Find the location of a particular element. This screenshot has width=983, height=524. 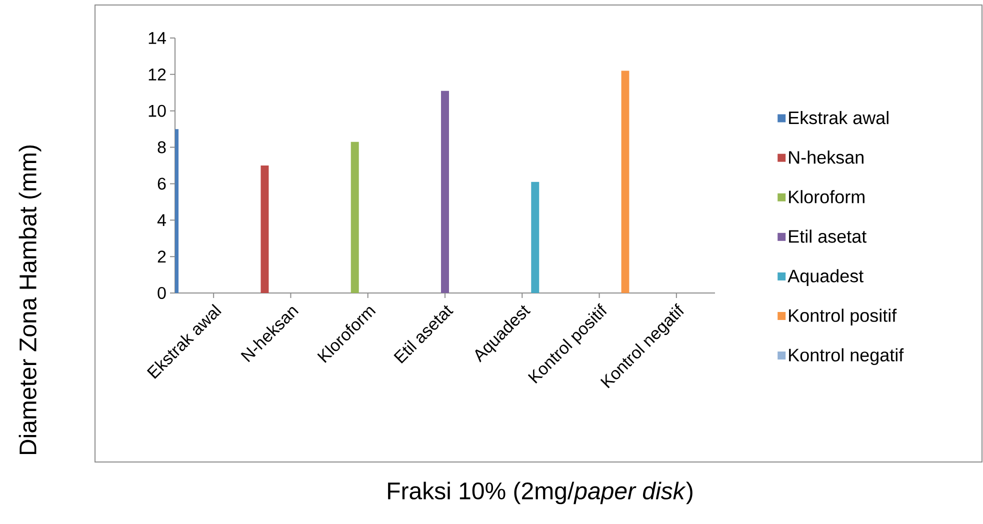

y-tick-label: 6 is located at coordinates (162, 184).